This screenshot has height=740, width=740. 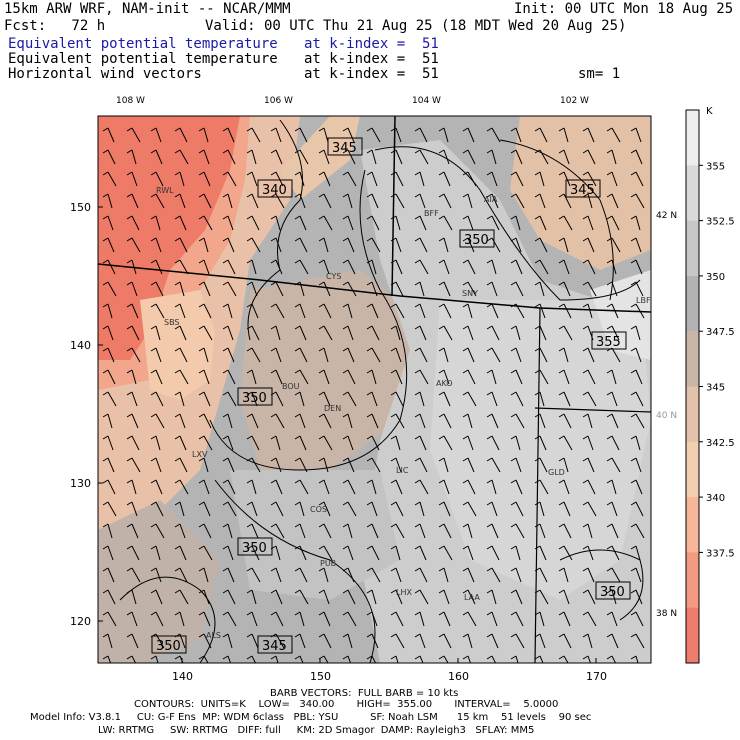 What do you see at coordinates (278, 101) in the screenshot?
I see `lon-label: 106 W` at bounding box center [278, 101].